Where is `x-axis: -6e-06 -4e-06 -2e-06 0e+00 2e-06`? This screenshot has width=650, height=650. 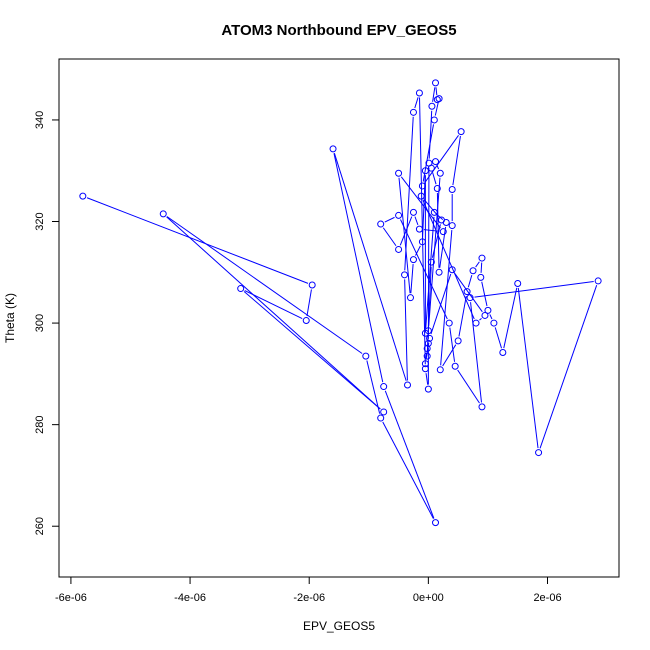 x-axis: -6e-06 -4e-06 -2e-06 0e+00 2e-06 is located at coordinates (308, 590).